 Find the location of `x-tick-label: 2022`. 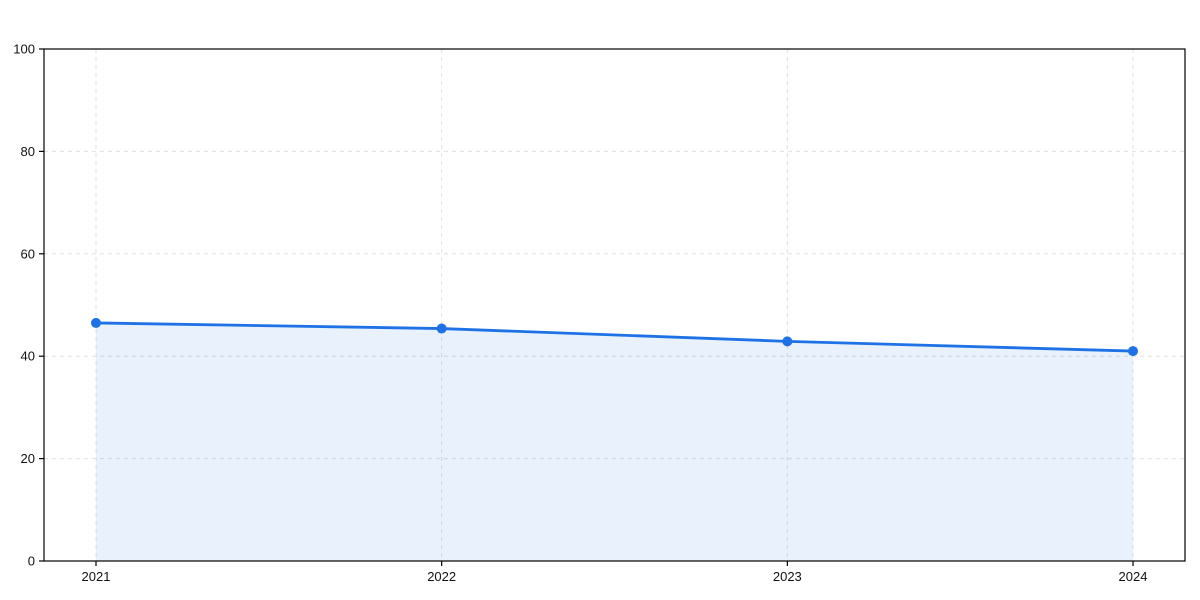

x-tick-label: 2022 is located at coordinates (441, 576).